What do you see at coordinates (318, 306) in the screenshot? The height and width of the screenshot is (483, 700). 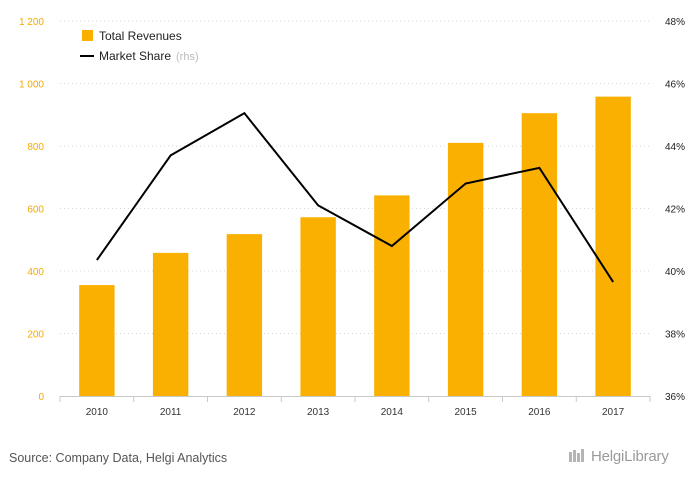 I see `bar-2013` at bounding box center [318, 306].